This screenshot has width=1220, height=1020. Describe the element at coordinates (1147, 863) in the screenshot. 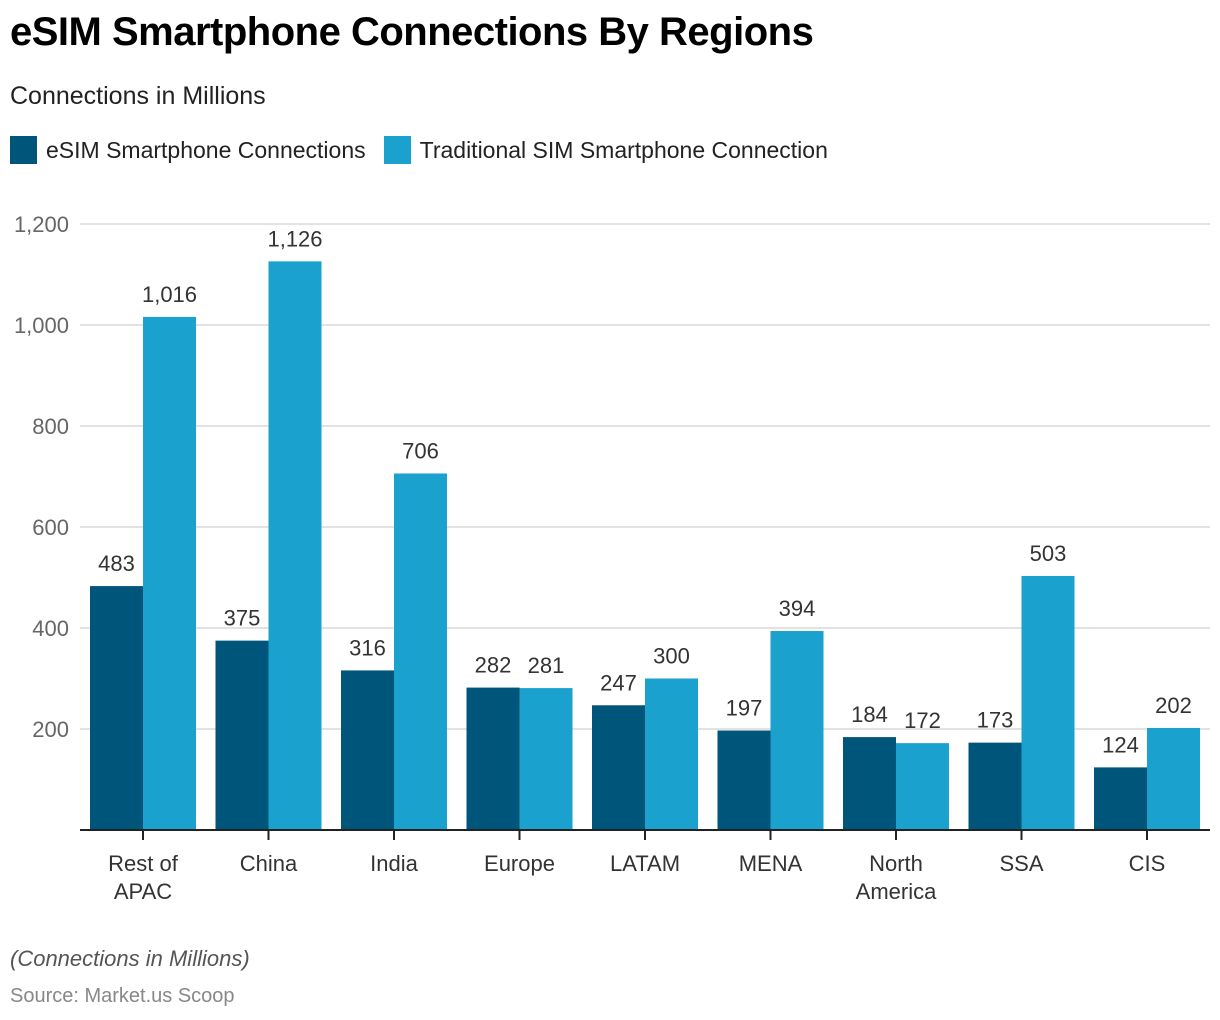

I see `x-tick-label: CIS` at that location.